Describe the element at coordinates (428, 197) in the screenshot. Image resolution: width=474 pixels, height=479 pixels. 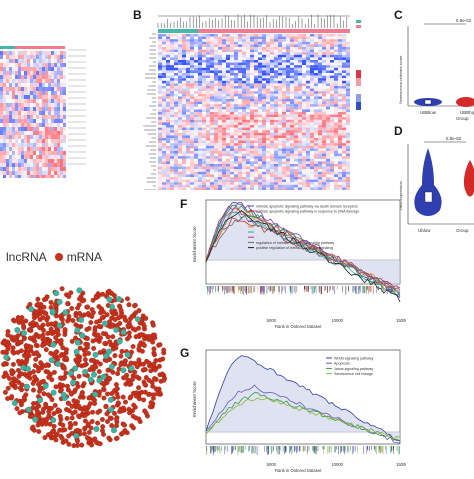
I see `panel-d-box-low` at that location.